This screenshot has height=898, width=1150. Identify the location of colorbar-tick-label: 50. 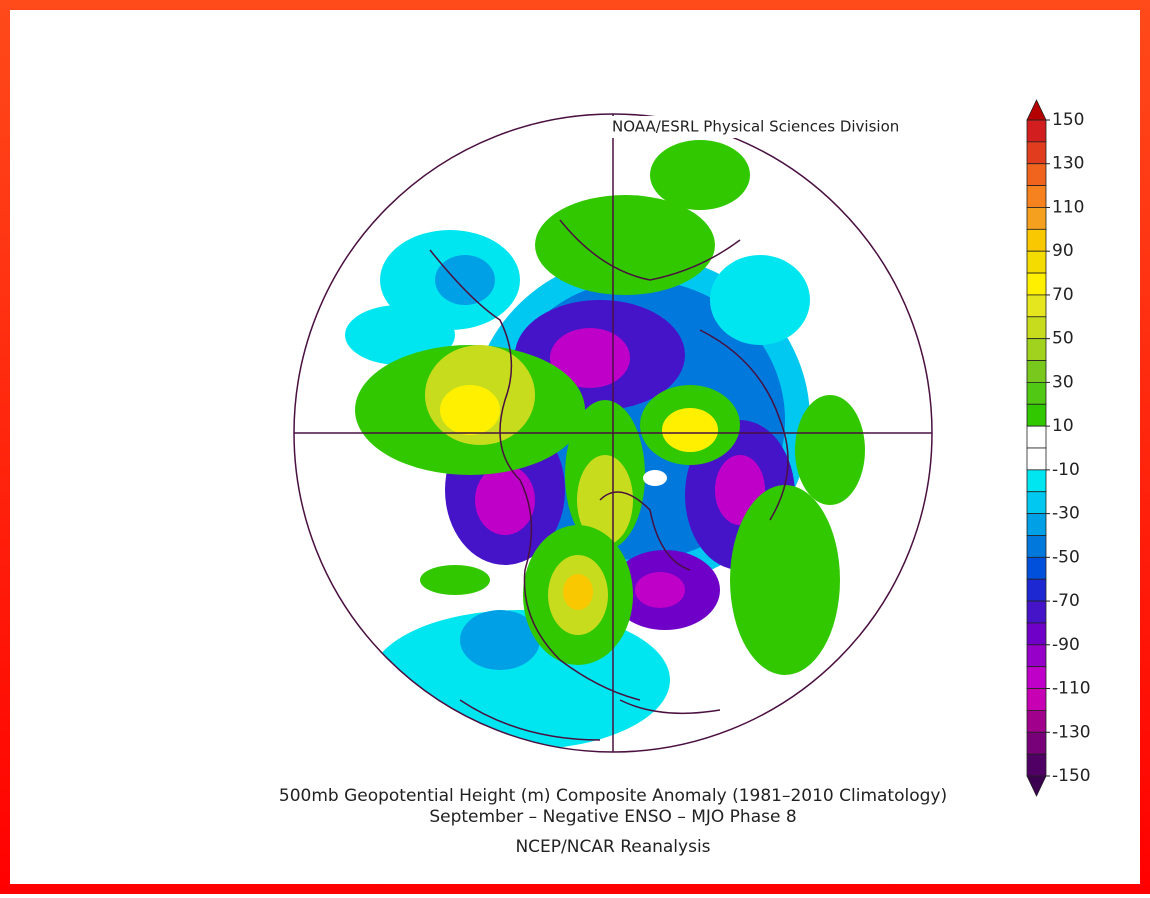
(1063, 339).